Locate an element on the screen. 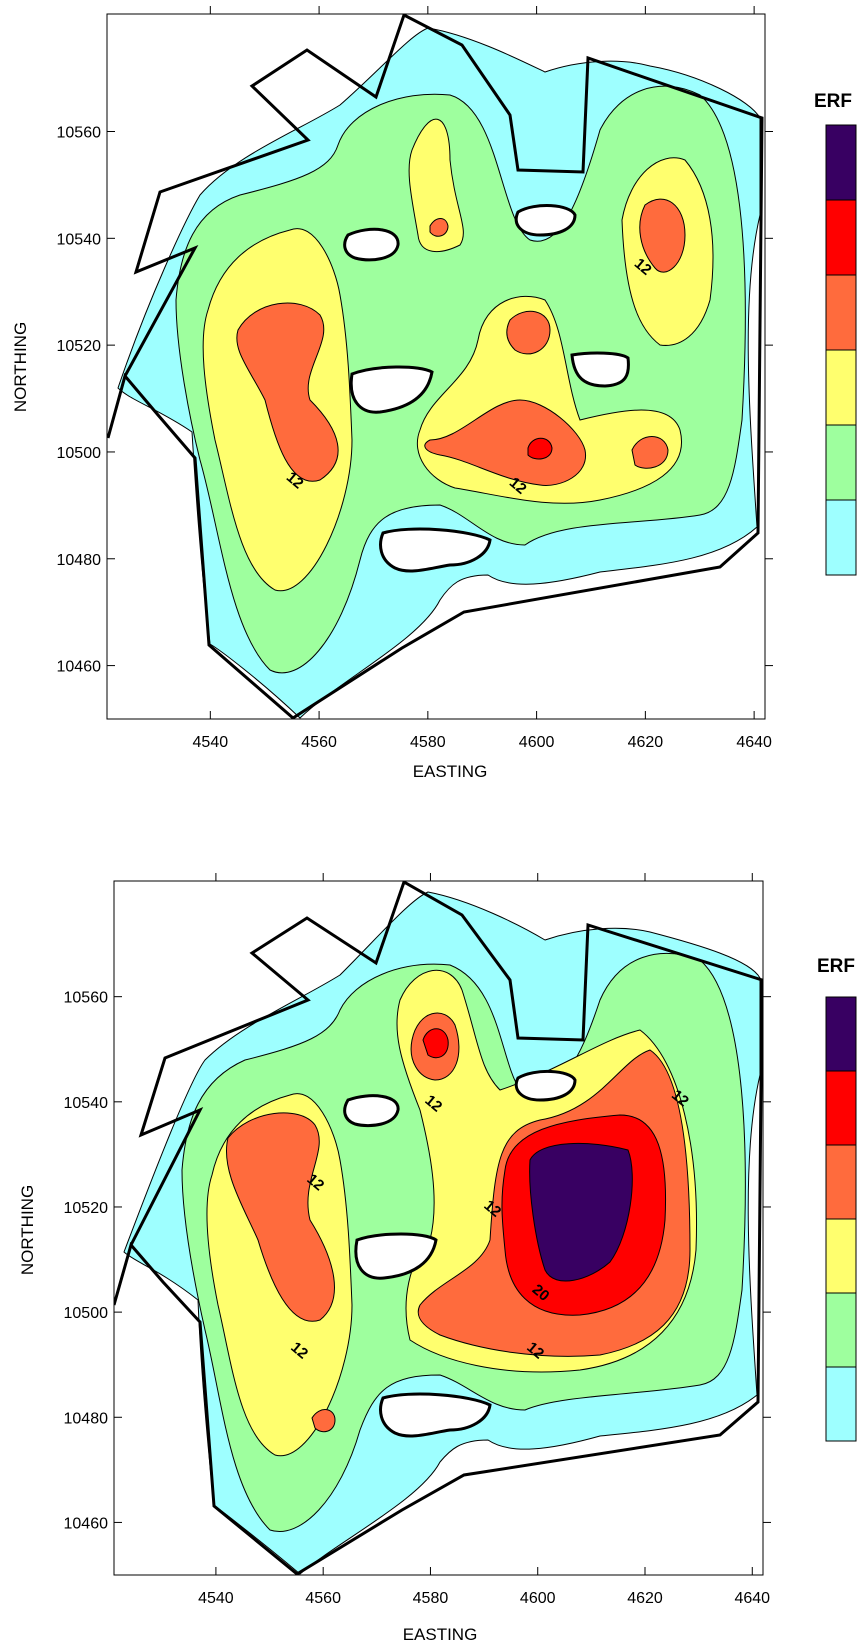 This screenshot has height=1652, width=861. contour-fill-level-4b is located at coordinates (435, 1043).